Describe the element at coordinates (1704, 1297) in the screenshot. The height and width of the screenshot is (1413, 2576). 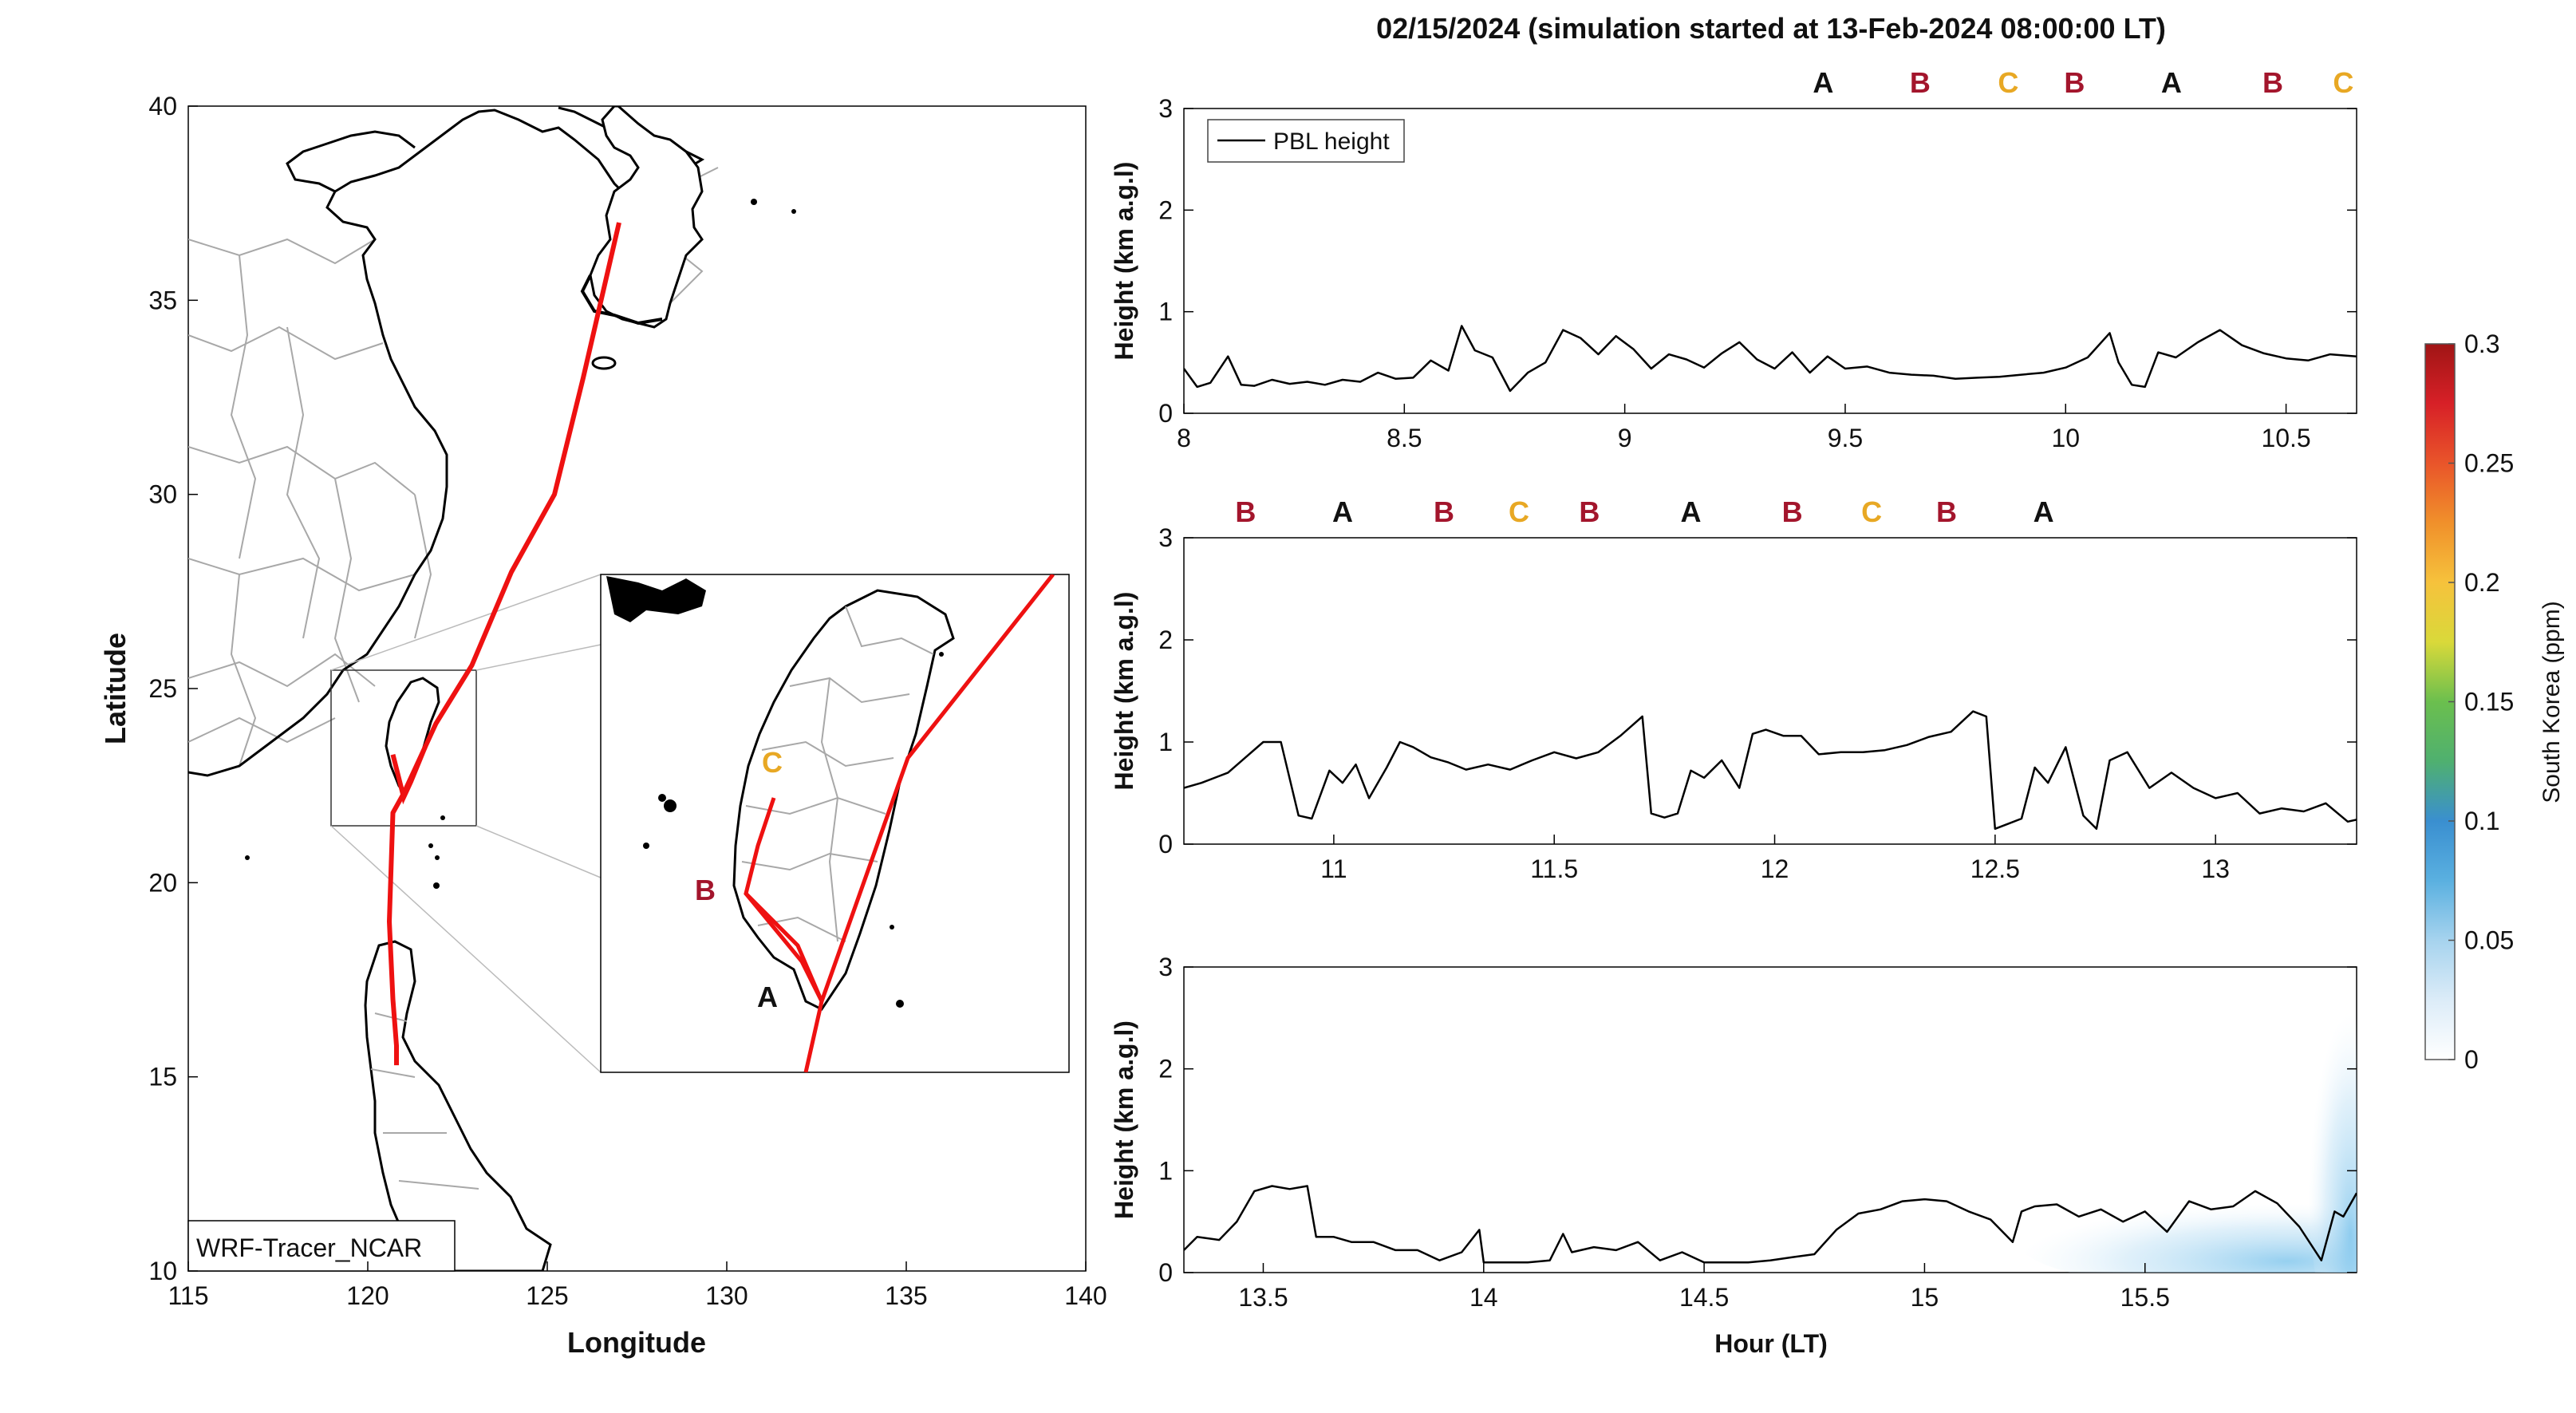
I see `pbl-xtick-label: 14.5` at that location.